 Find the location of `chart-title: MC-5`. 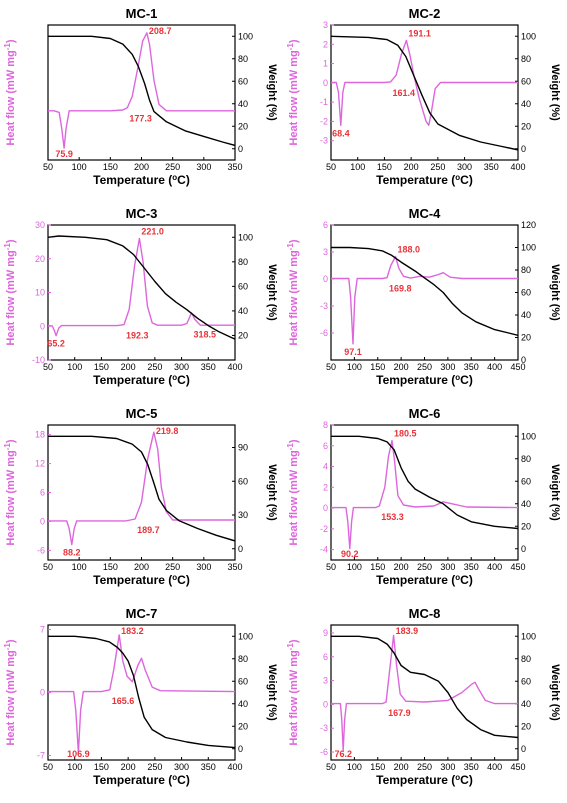

chart-title: MC-5 is located at coordinates (142, 413).